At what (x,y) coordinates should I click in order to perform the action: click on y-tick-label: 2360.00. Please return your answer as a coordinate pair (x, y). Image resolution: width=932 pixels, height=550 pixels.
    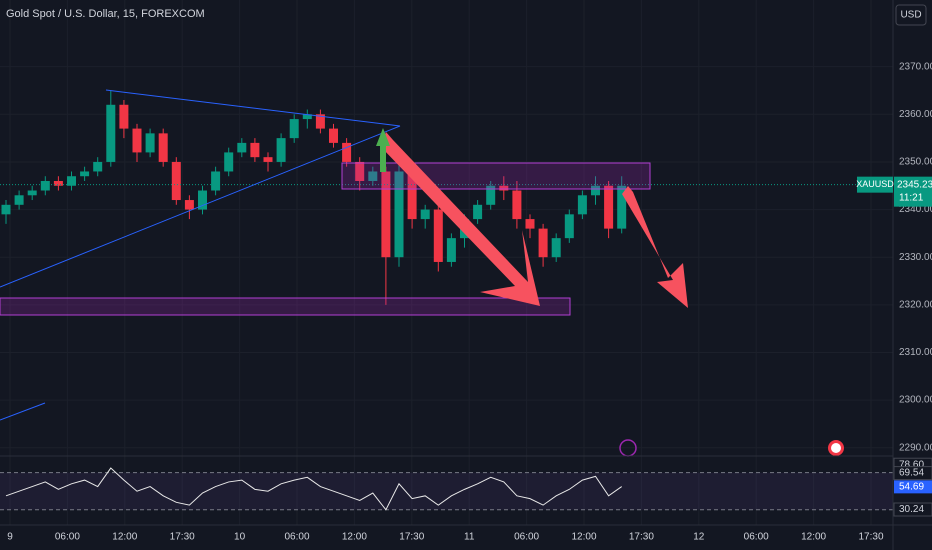
    Looking at the image, I should click on (915, 114).